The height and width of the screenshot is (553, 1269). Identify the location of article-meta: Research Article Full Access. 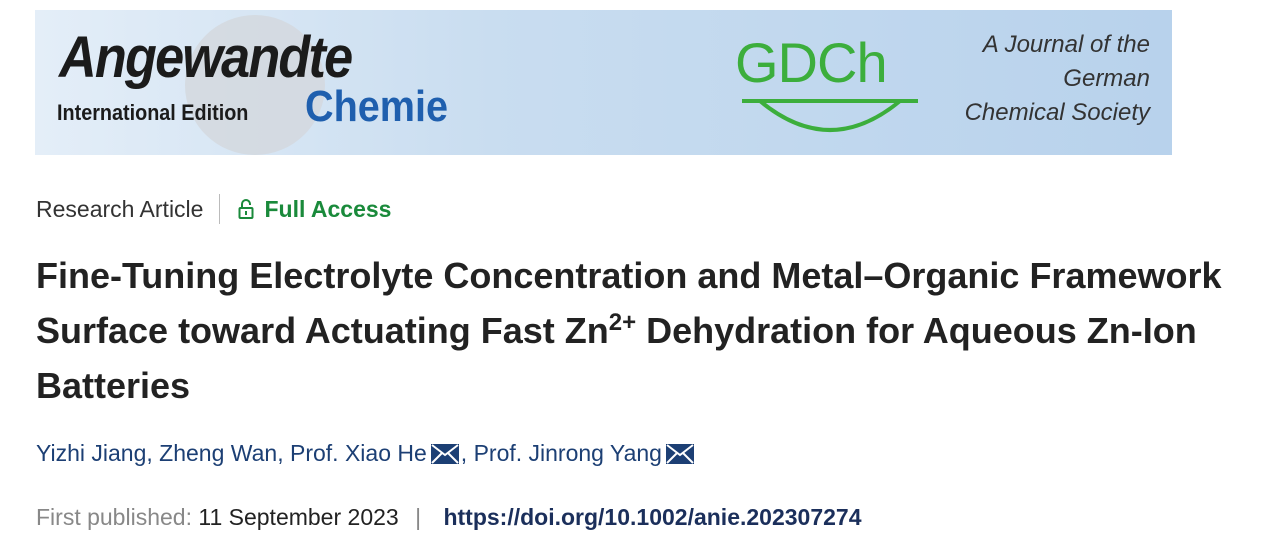
(213, 209).